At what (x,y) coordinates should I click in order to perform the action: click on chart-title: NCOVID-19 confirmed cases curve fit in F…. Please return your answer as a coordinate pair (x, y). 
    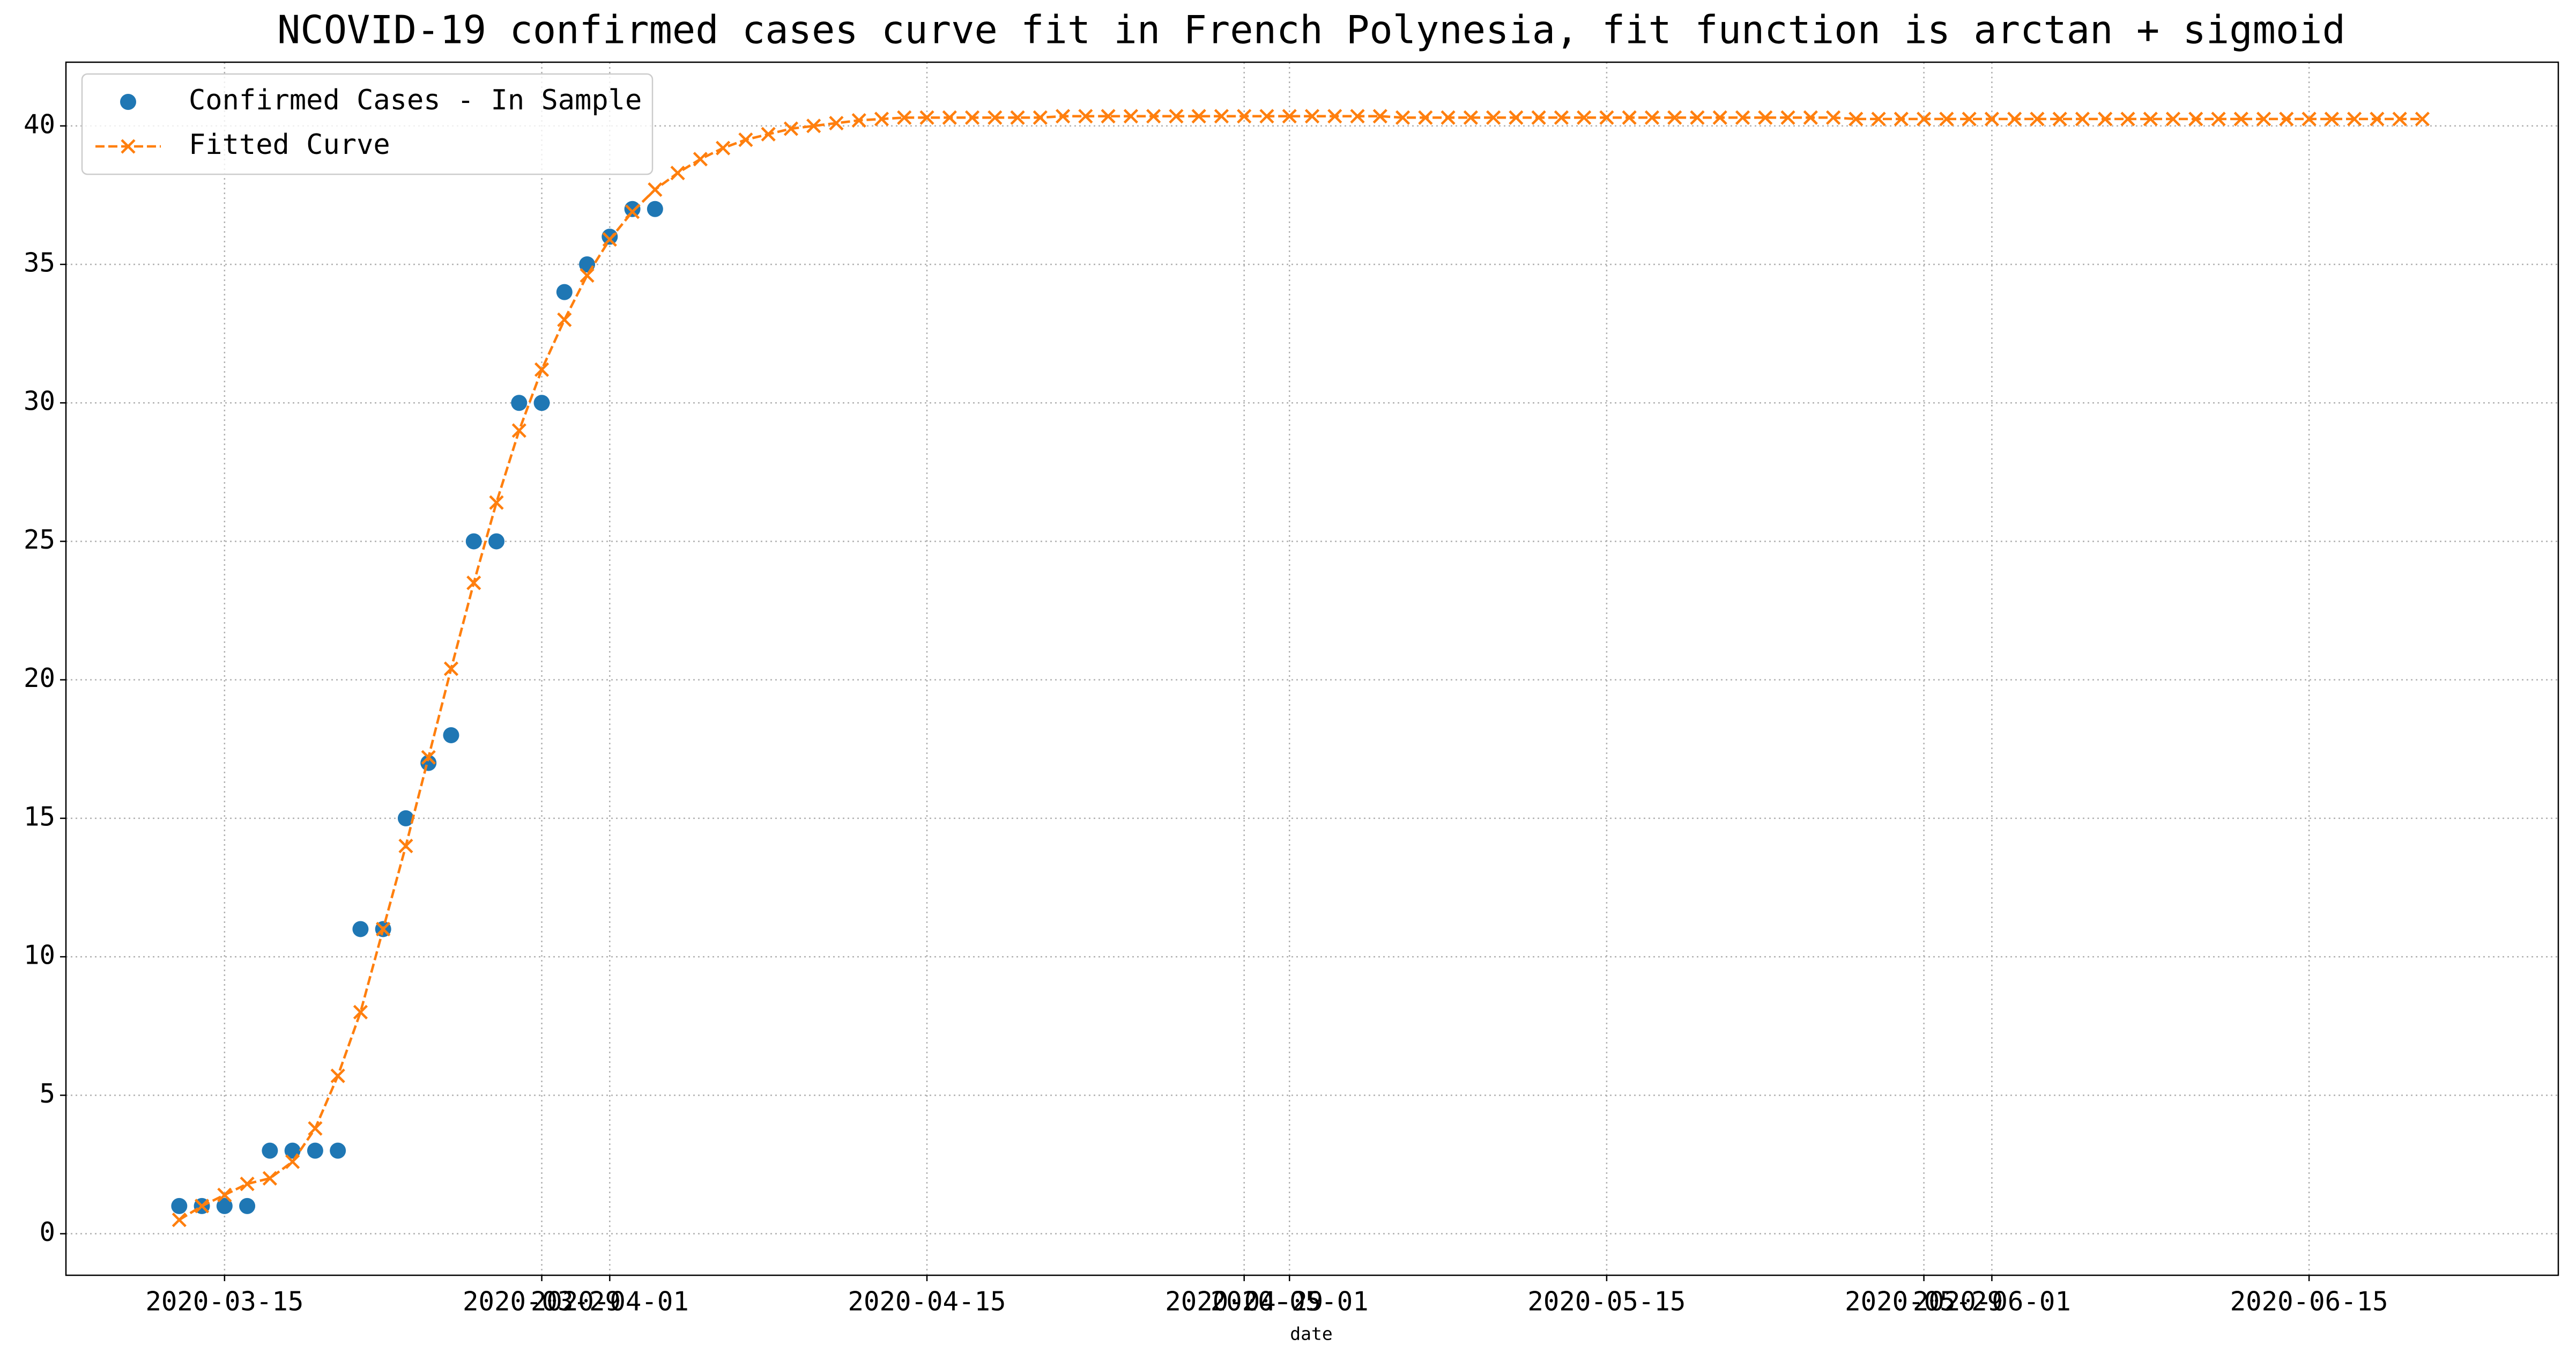
    Looking at the image, I should click on (1311, 30).